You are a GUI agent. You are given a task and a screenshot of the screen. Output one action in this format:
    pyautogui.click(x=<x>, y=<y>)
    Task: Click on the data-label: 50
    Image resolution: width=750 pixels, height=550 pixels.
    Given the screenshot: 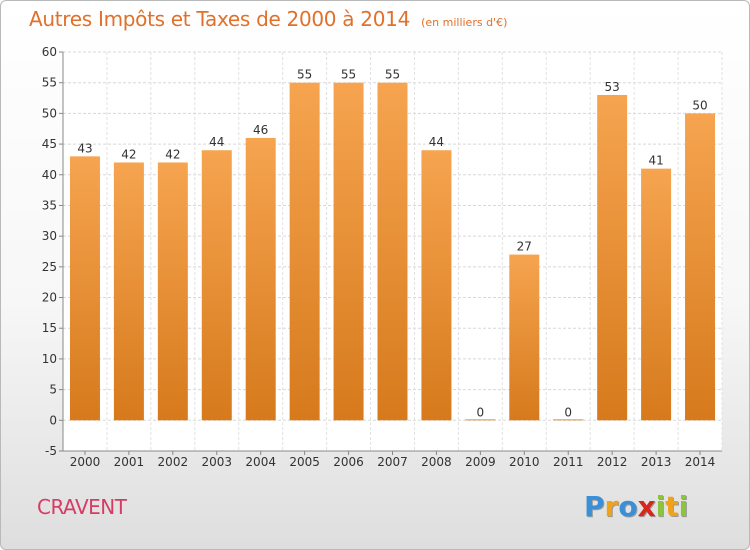 What is the action you would take?
    pyautogui.click(x=699, y=105)
    